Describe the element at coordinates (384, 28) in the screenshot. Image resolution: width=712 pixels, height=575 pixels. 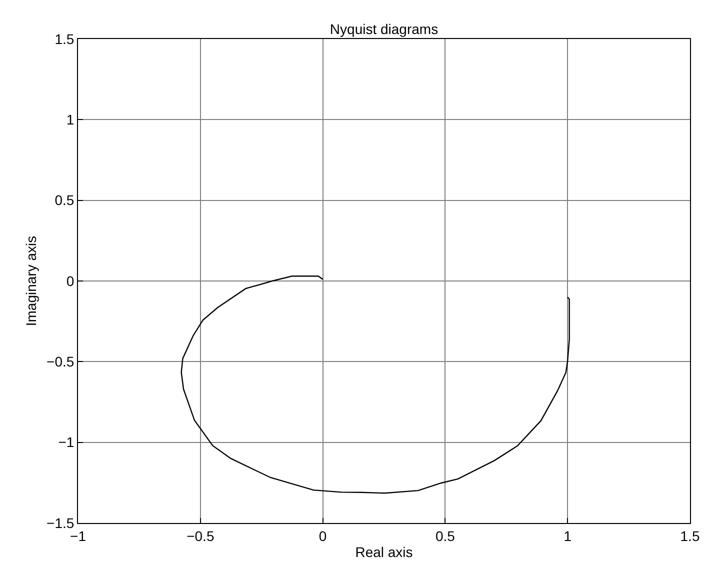
I see `chart-title: Nyquist diagrams` at that location.